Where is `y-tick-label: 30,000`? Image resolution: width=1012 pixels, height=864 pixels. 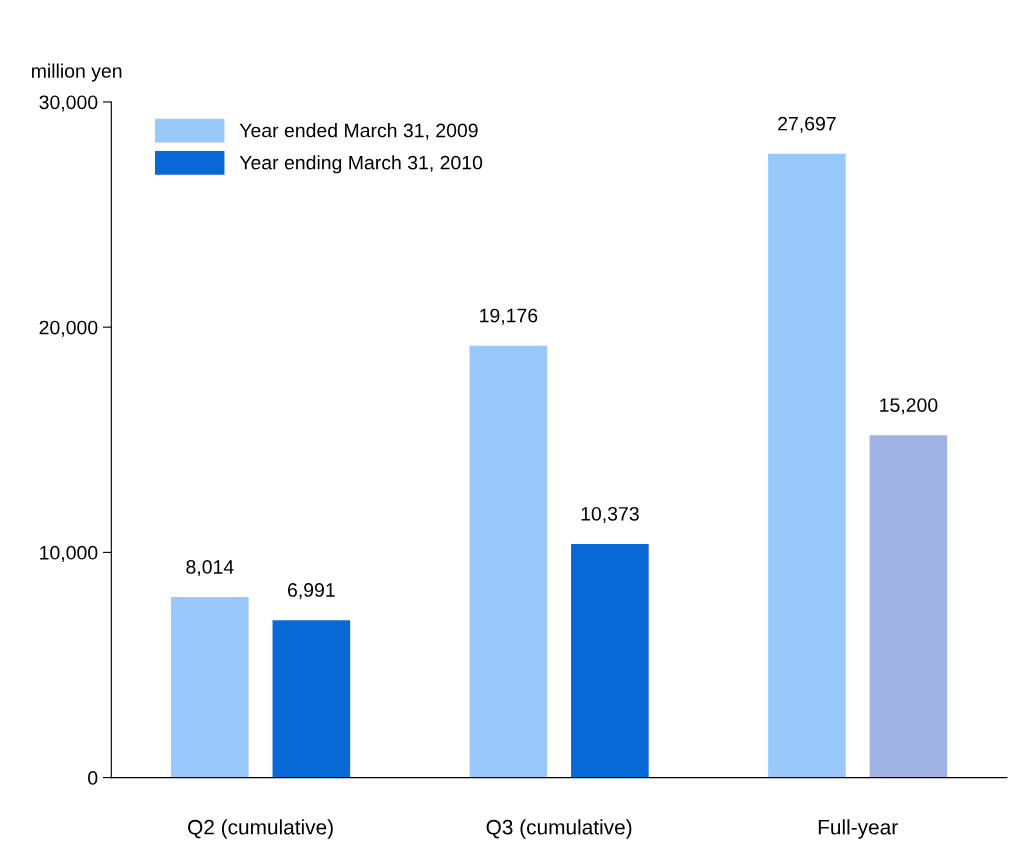 y-tick-label: 30,000 is located at coordinates (68, 103).